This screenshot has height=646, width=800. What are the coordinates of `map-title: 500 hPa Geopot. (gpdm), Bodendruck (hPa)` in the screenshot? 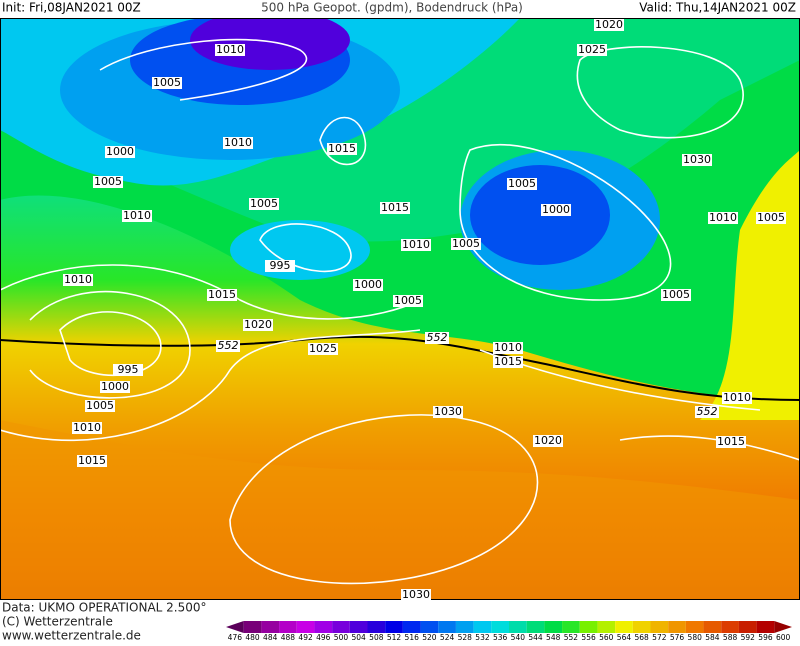 It's located at (392, 8).